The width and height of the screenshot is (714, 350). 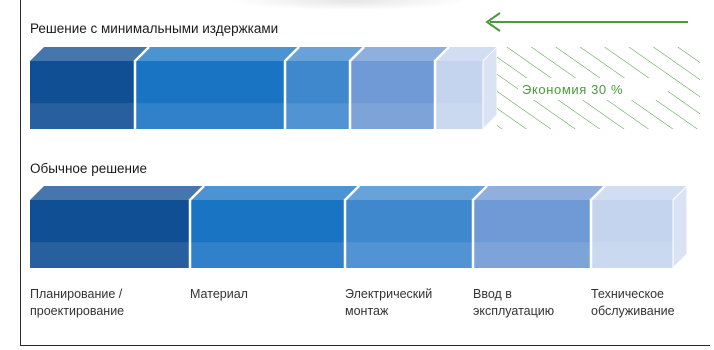 I want to click on category-label-line: монтаж, so click(x=367, y=311).